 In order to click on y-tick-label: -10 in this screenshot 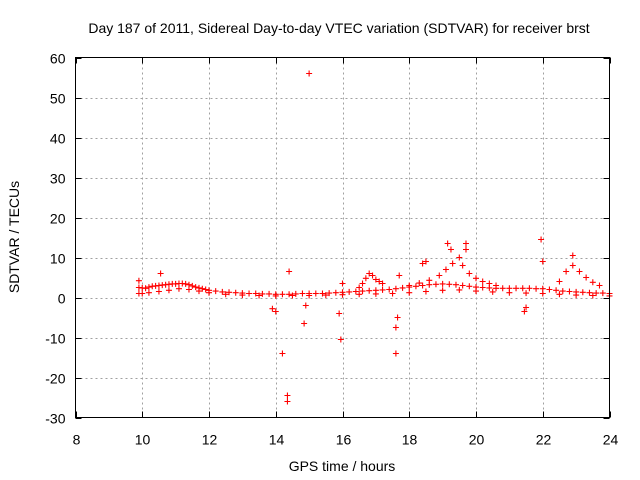, I will do `click(55, 339)`.